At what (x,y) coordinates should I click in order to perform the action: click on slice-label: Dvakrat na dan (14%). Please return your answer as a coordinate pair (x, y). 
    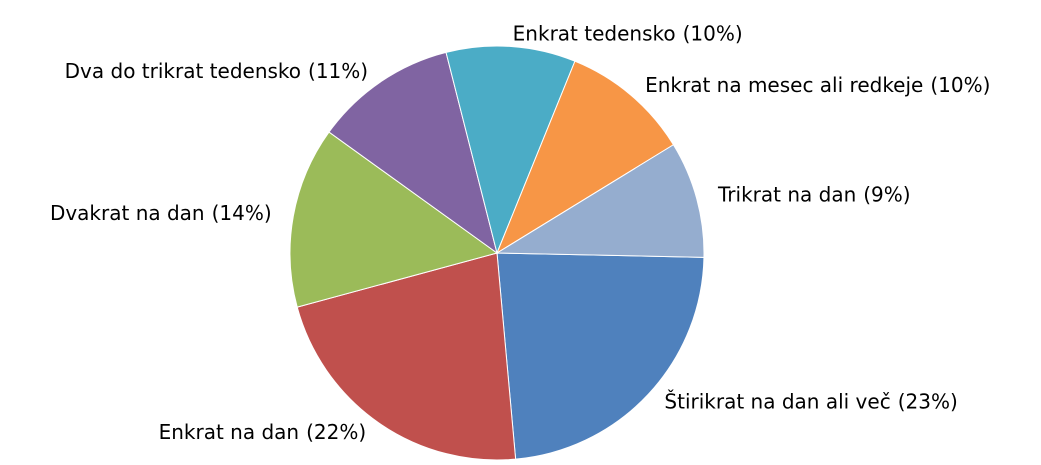
    Looking at the image, I should click on (161, 212).